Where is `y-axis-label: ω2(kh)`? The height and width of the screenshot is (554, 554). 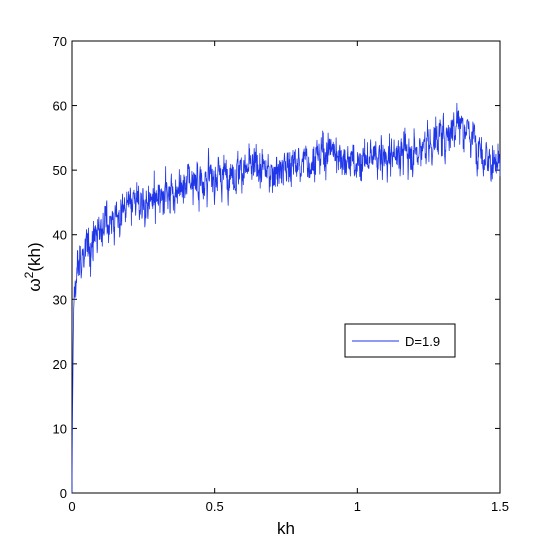
y-axis-label: ω2(kh) is located at coordinates (33, 266).